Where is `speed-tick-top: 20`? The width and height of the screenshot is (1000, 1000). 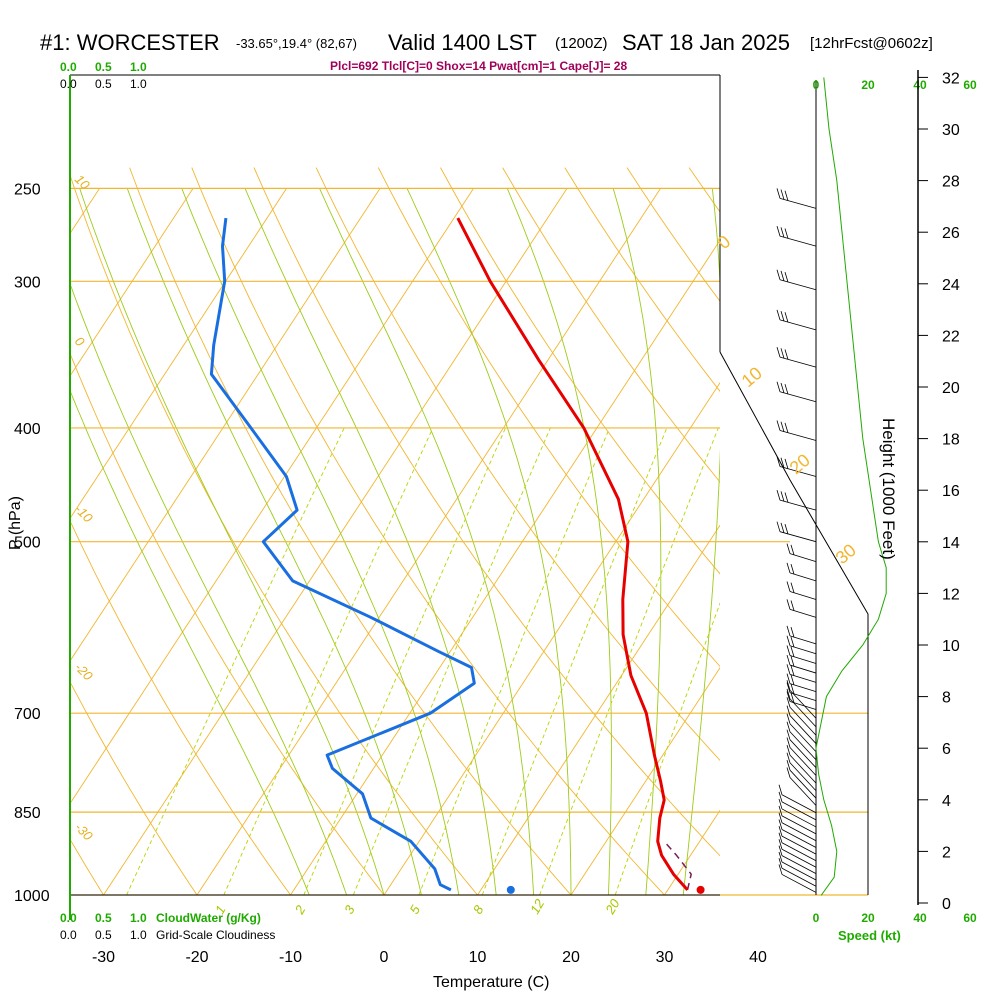 speed-tick-top: 20 is located at coordinates (868, 85).